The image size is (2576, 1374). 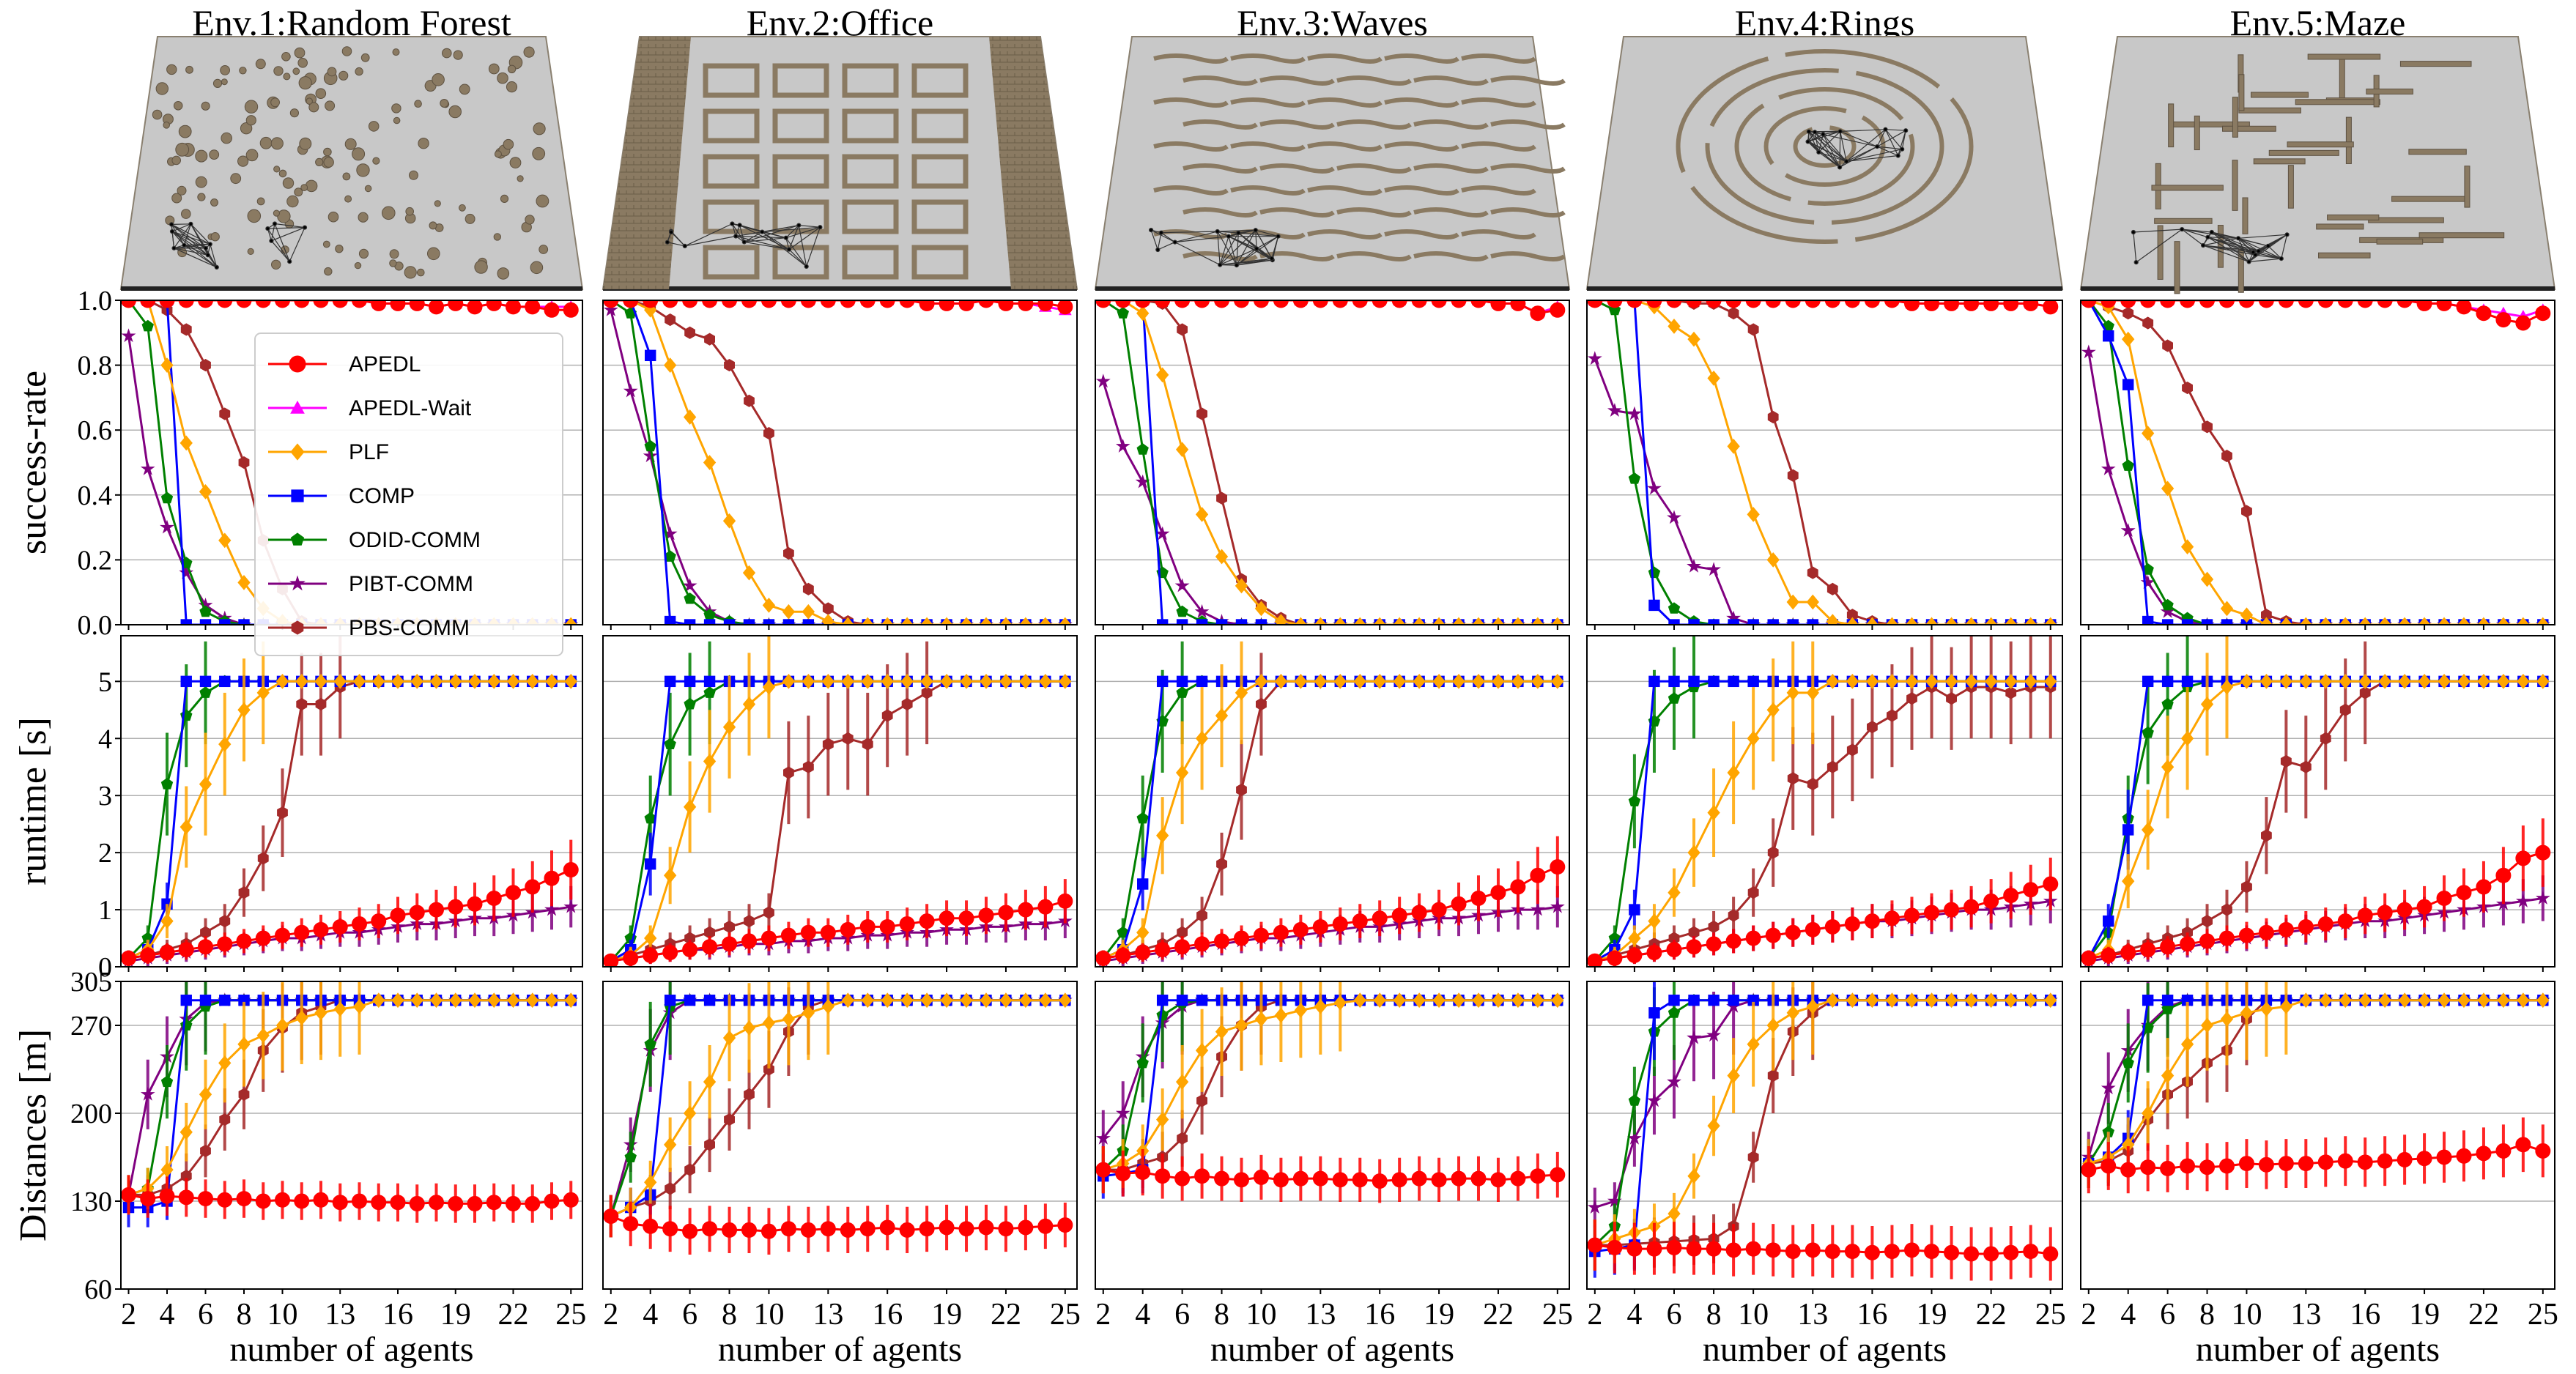 What do you see at coordinates (105, 910) in the screenshot?
I see `y-tick-label: 1` at bounding box center [105, 910].